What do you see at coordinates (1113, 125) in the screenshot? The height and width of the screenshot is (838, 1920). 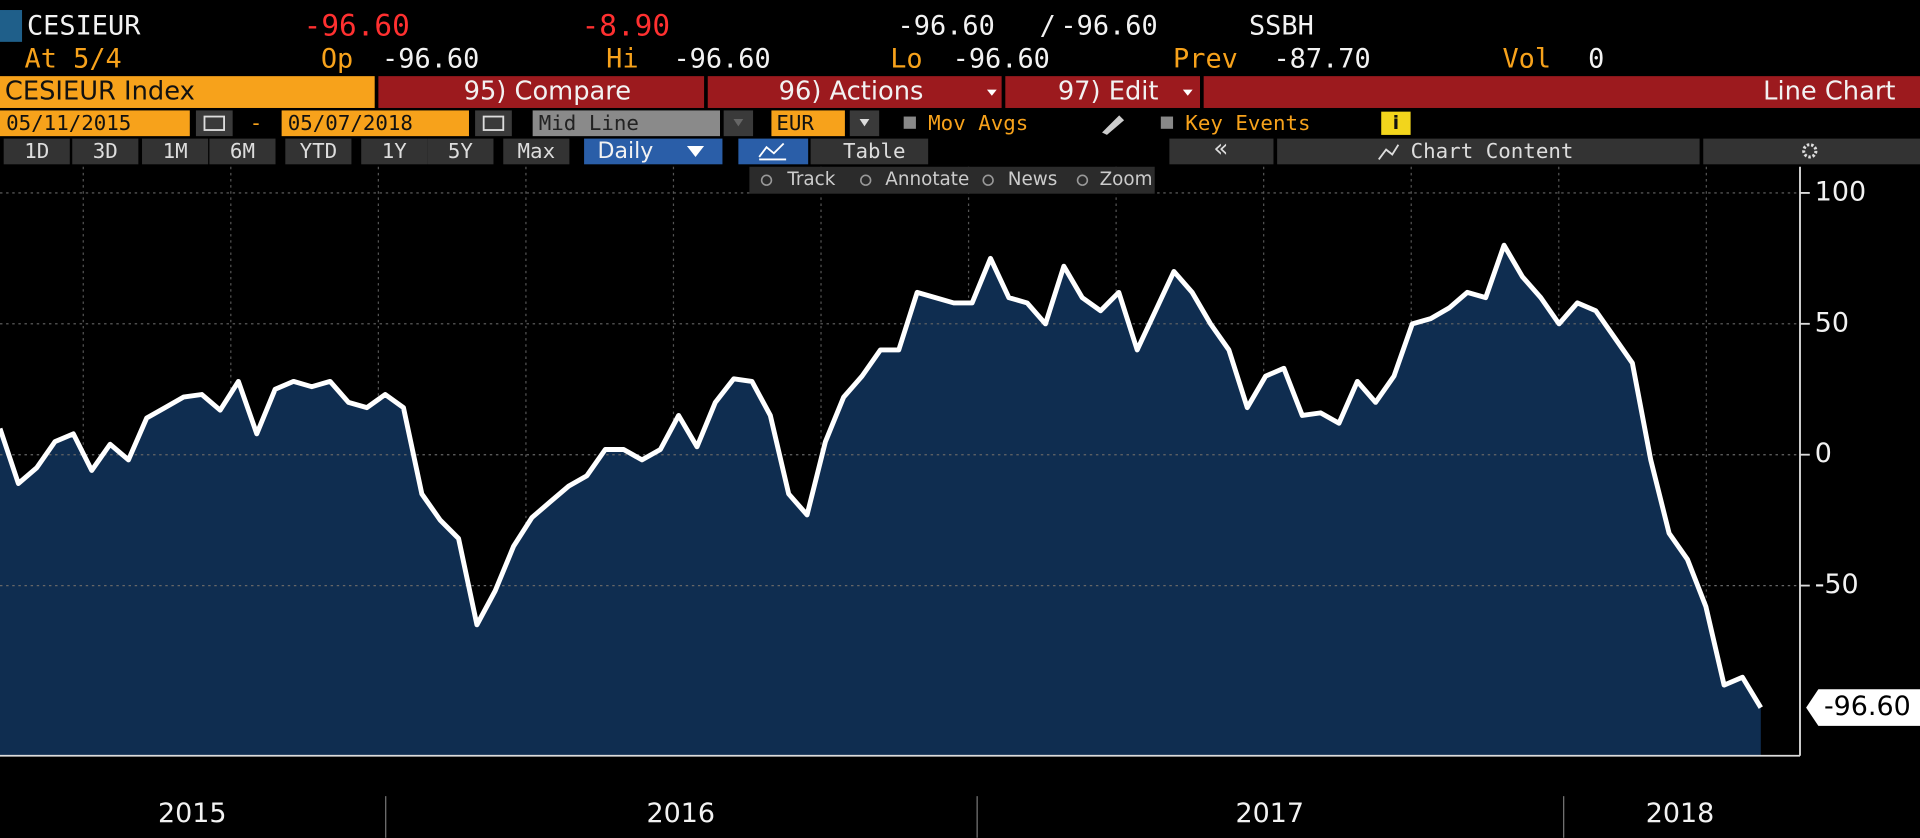 I see `pencil-icon` at bounding box center [1113, 125].